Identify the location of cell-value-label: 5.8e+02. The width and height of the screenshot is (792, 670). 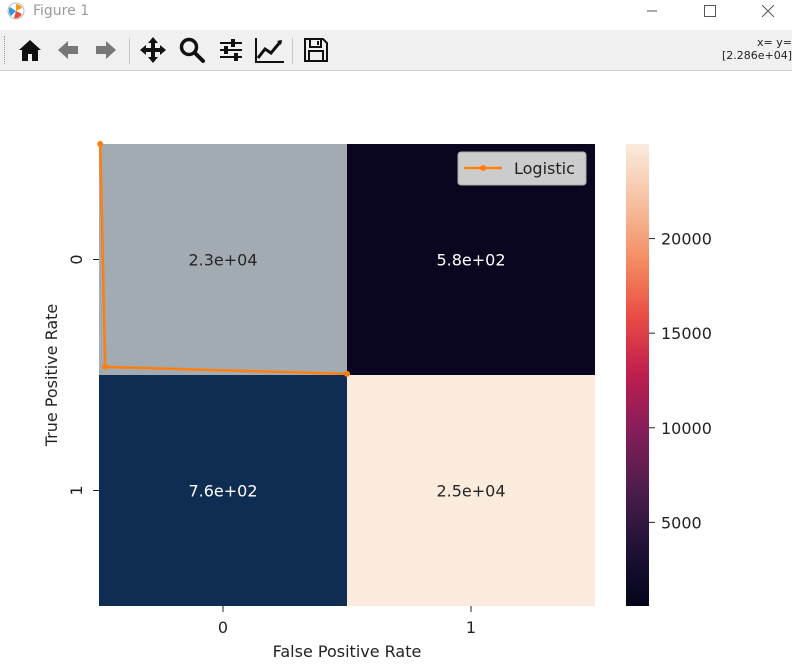
(470, 260).